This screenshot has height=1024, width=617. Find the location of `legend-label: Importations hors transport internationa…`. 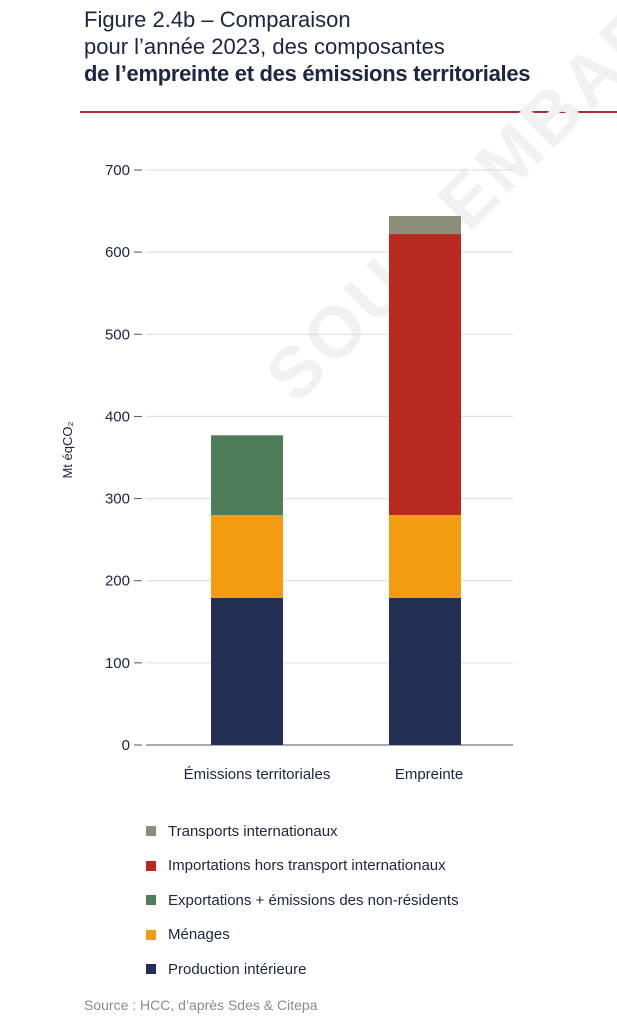

legend-label: Importations hors transport internationa… is located at coordinates (307, 866).